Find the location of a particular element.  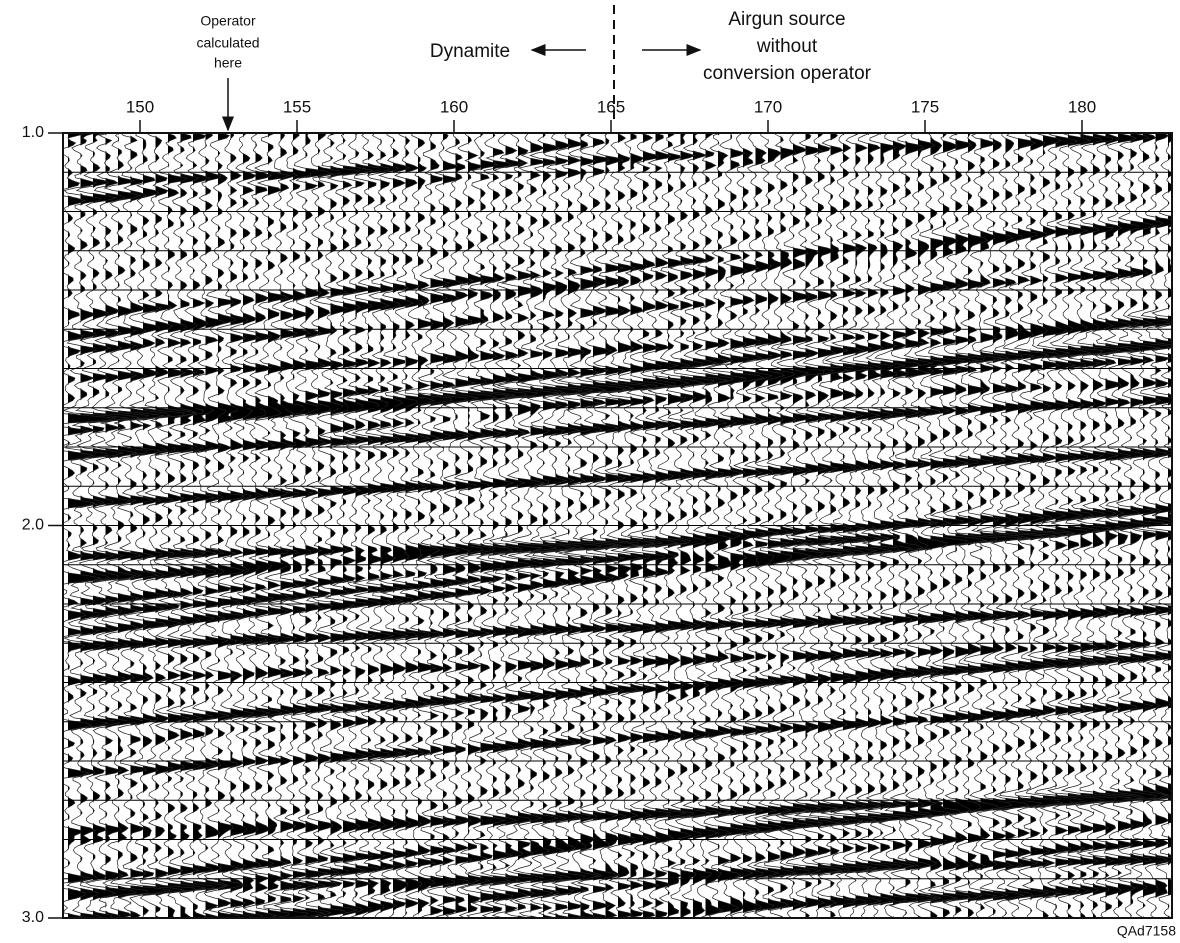

x-tick-label: 170 is located at coordinates (768, 106).